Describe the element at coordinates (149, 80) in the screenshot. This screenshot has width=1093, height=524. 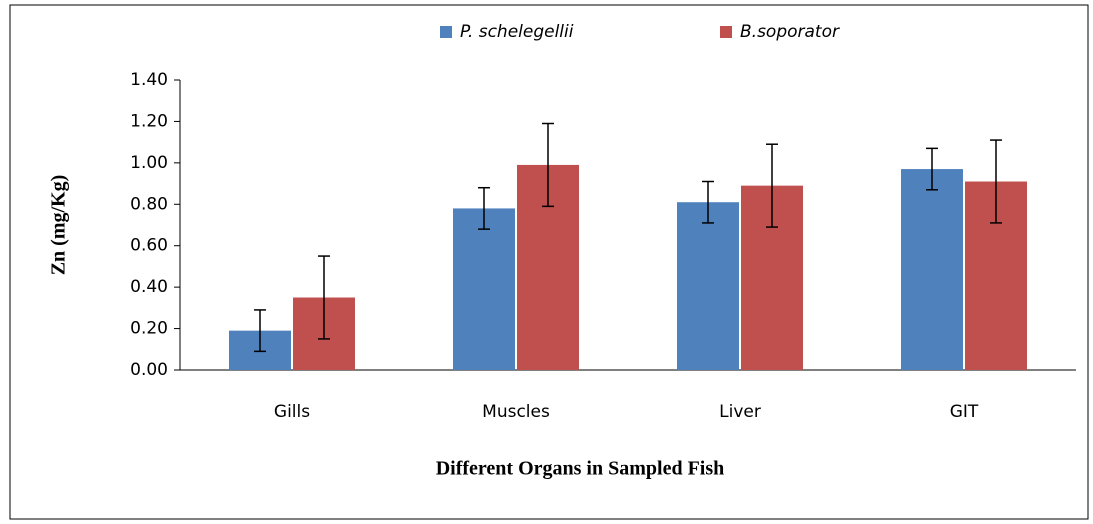
I see `y-tick-label: 1.40` at that location.